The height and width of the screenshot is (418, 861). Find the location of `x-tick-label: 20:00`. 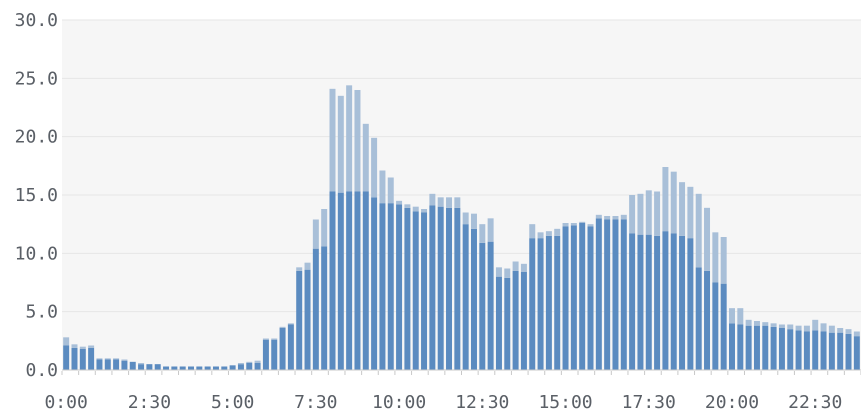

x-tick-label: 20:00 is located at coordinates (732, 402).